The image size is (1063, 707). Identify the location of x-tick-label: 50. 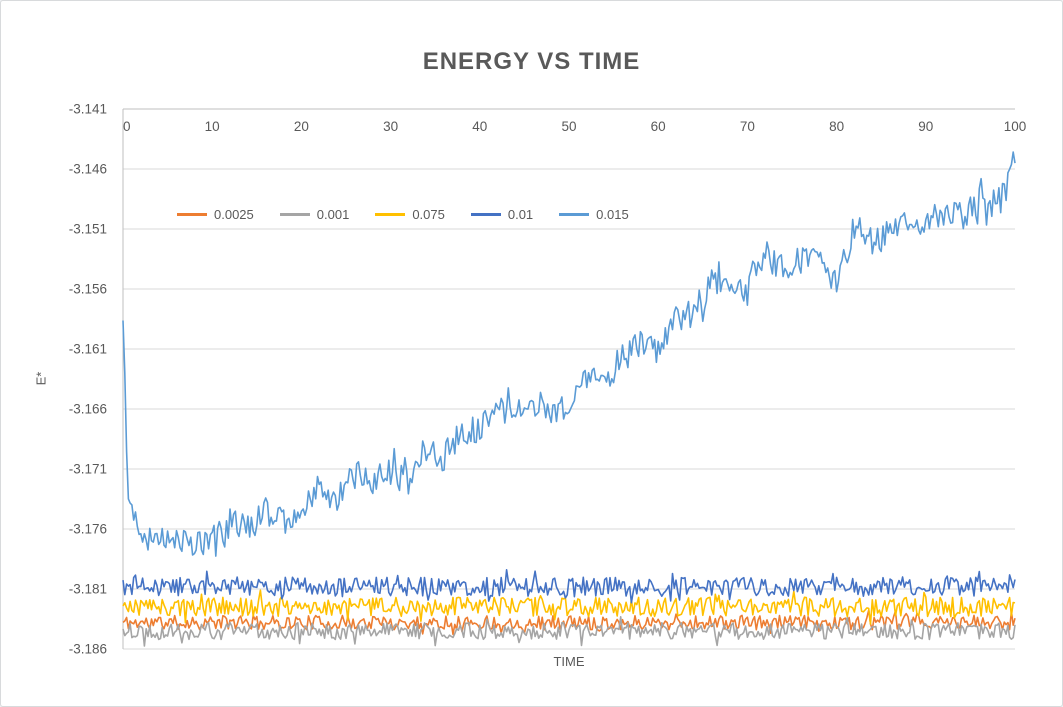
(568, 126).